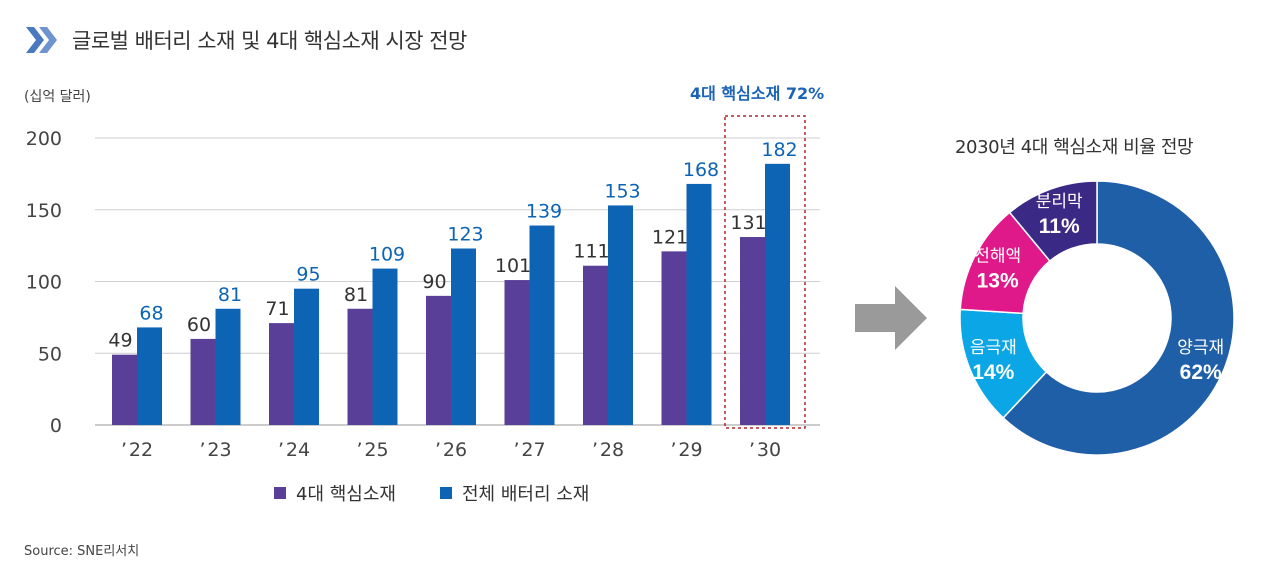 The height and width of the screenshot is (573, 1280). Describe the element at coordinates (1201, 372) in the screenshot. I see `donut-value-0: 62%` at that location.